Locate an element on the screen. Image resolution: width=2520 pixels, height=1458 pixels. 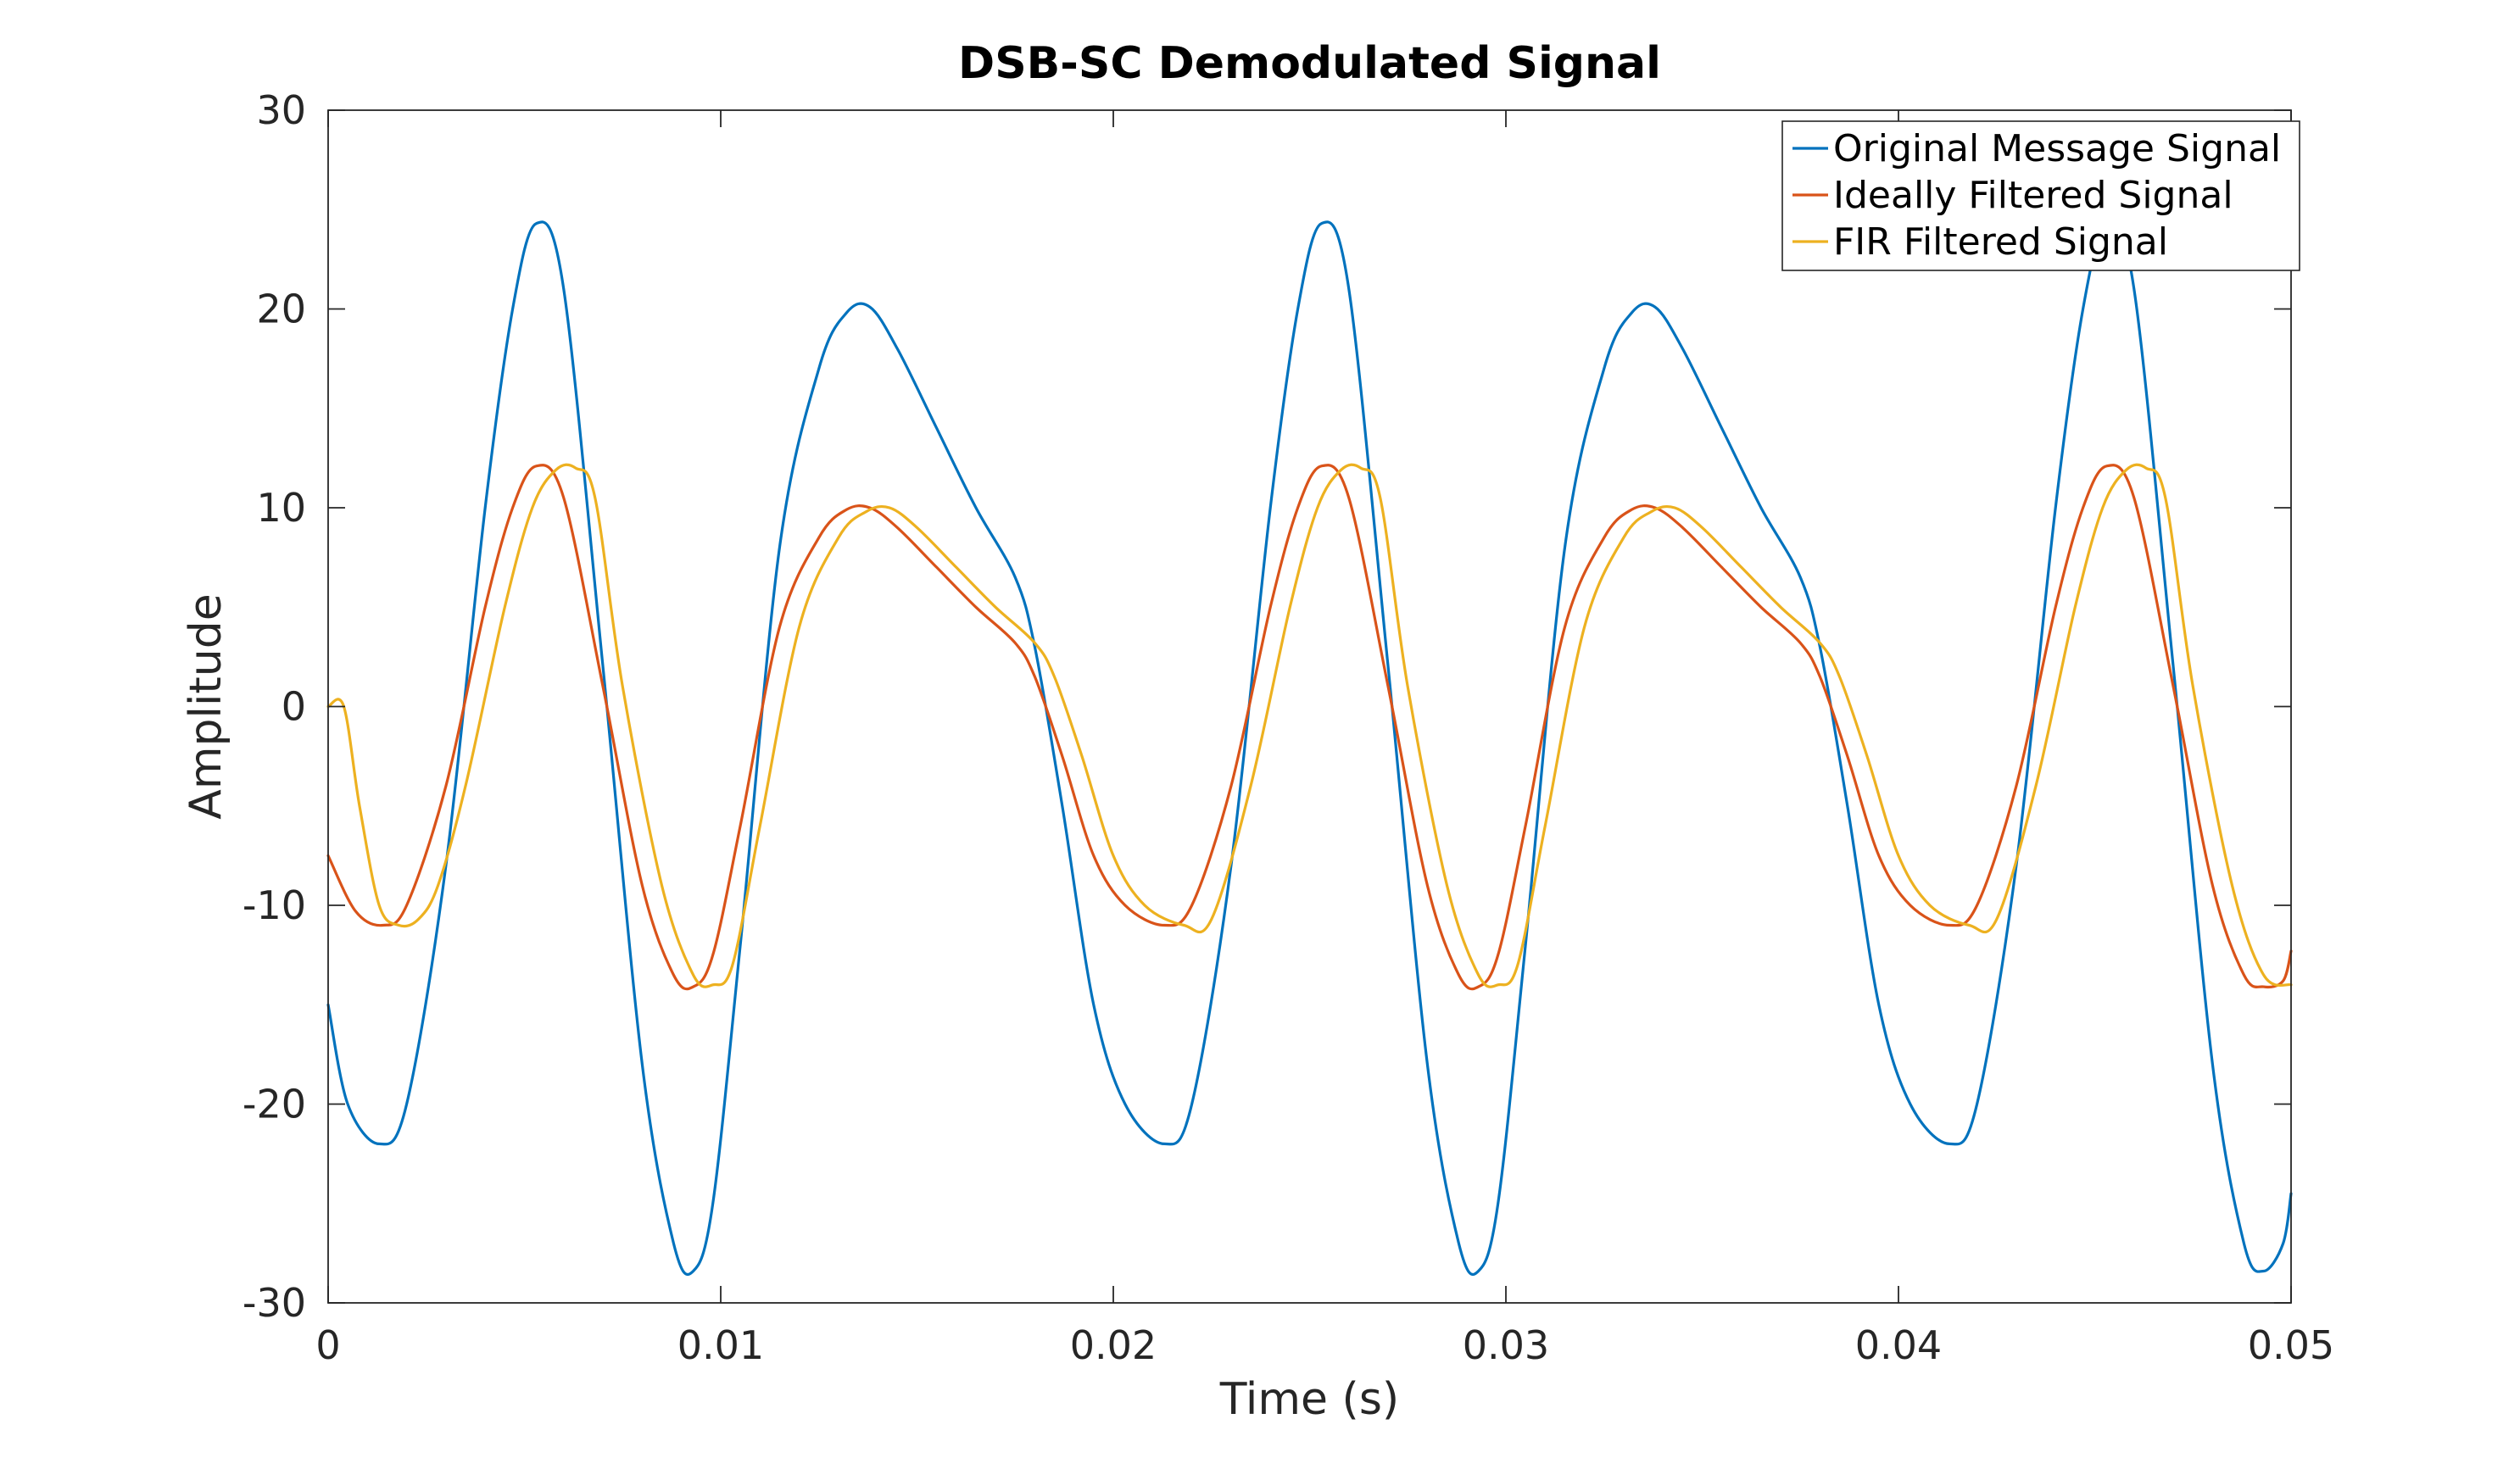
y-tick-label: -30 is located at coordinates (274, 1303).